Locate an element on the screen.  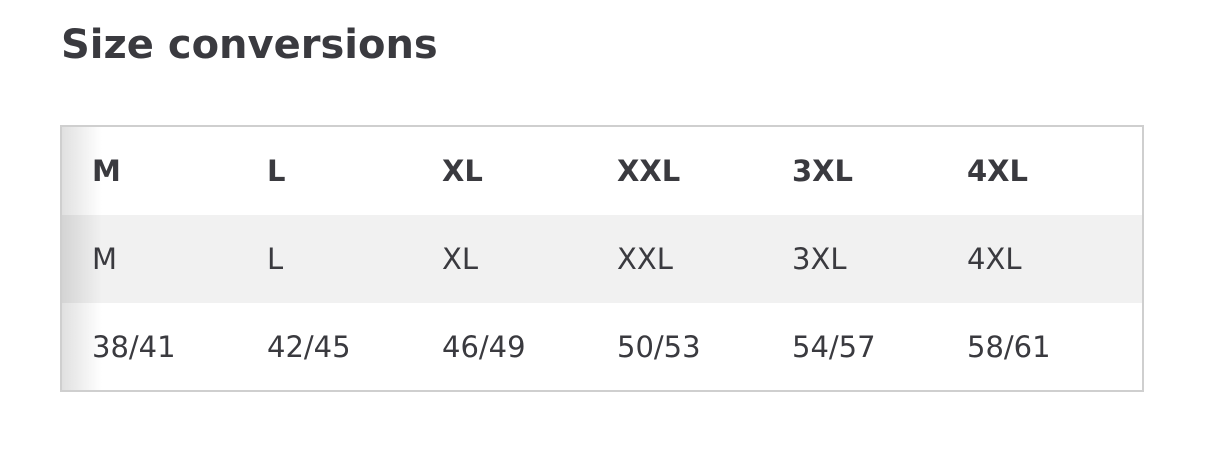
header-cell: 3XL is located at coordinates (823, 171).